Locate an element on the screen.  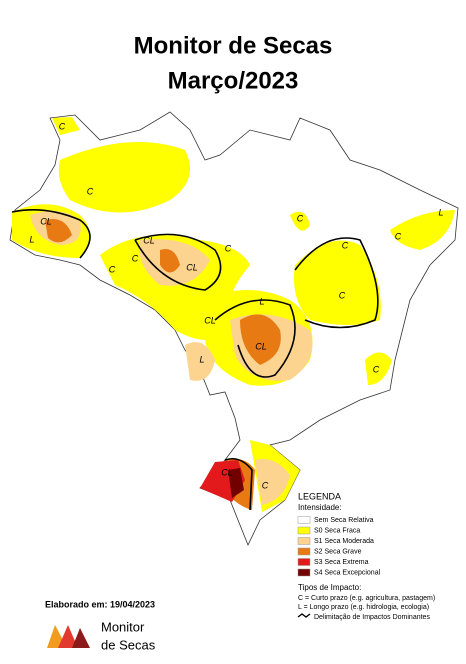
logo-text: Monitor is located at coordinates (123, 626).